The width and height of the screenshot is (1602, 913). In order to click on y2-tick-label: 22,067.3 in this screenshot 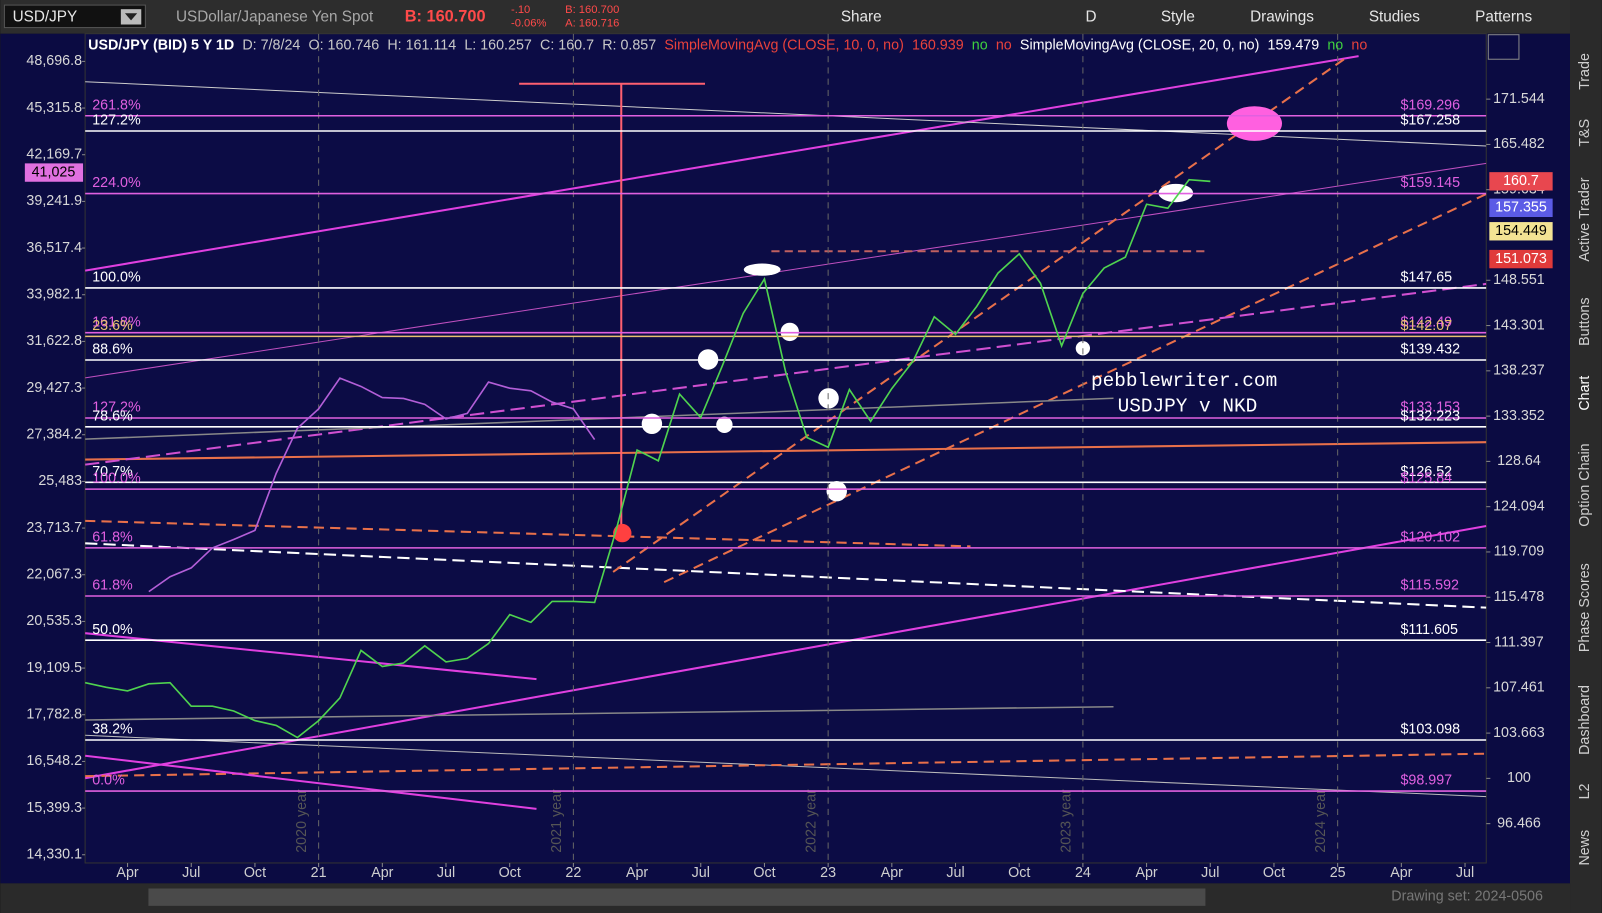, I will do `click(54, 575)`.